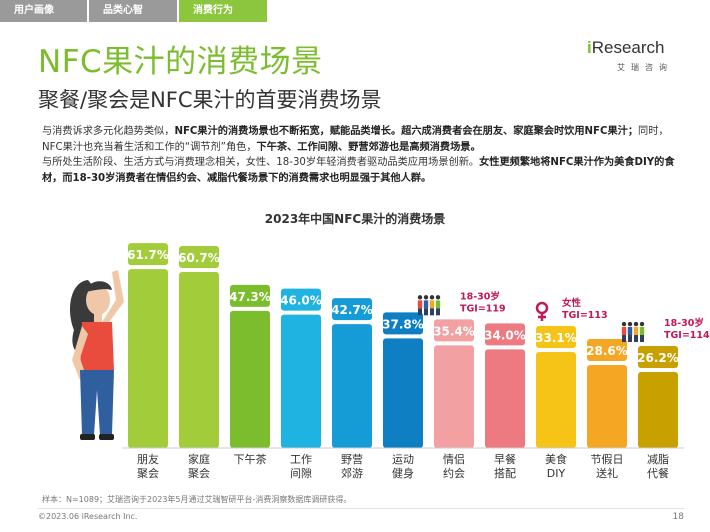 The width and height of the screenshot is (710, 532). I want to click on page-subtitle: 聚餐/聚会是NFC果汁的首要消费场景, so click(210, 100).